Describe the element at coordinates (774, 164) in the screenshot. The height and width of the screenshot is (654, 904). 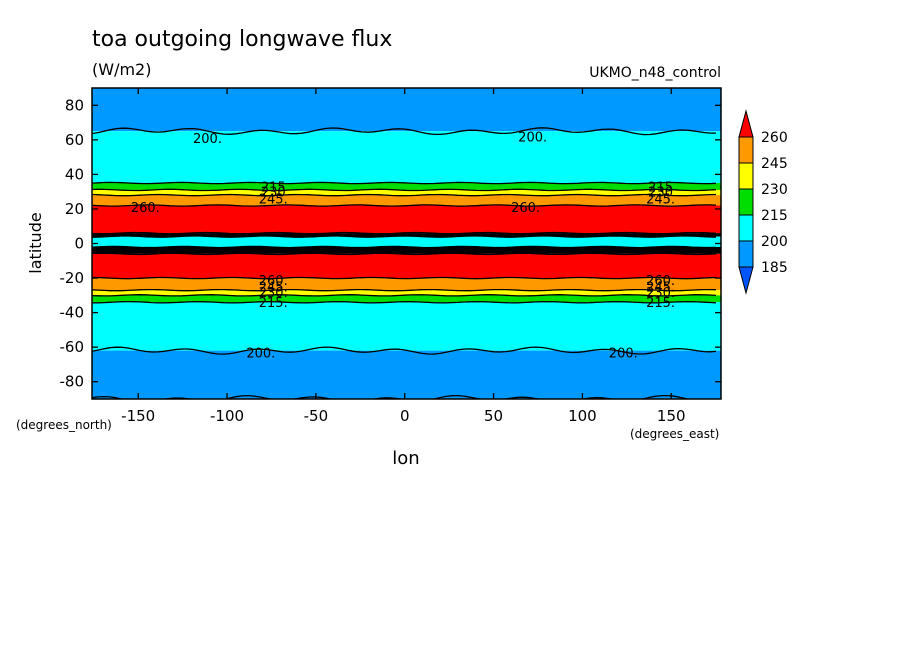
I see `colorbar-label-1: 245` at that location.